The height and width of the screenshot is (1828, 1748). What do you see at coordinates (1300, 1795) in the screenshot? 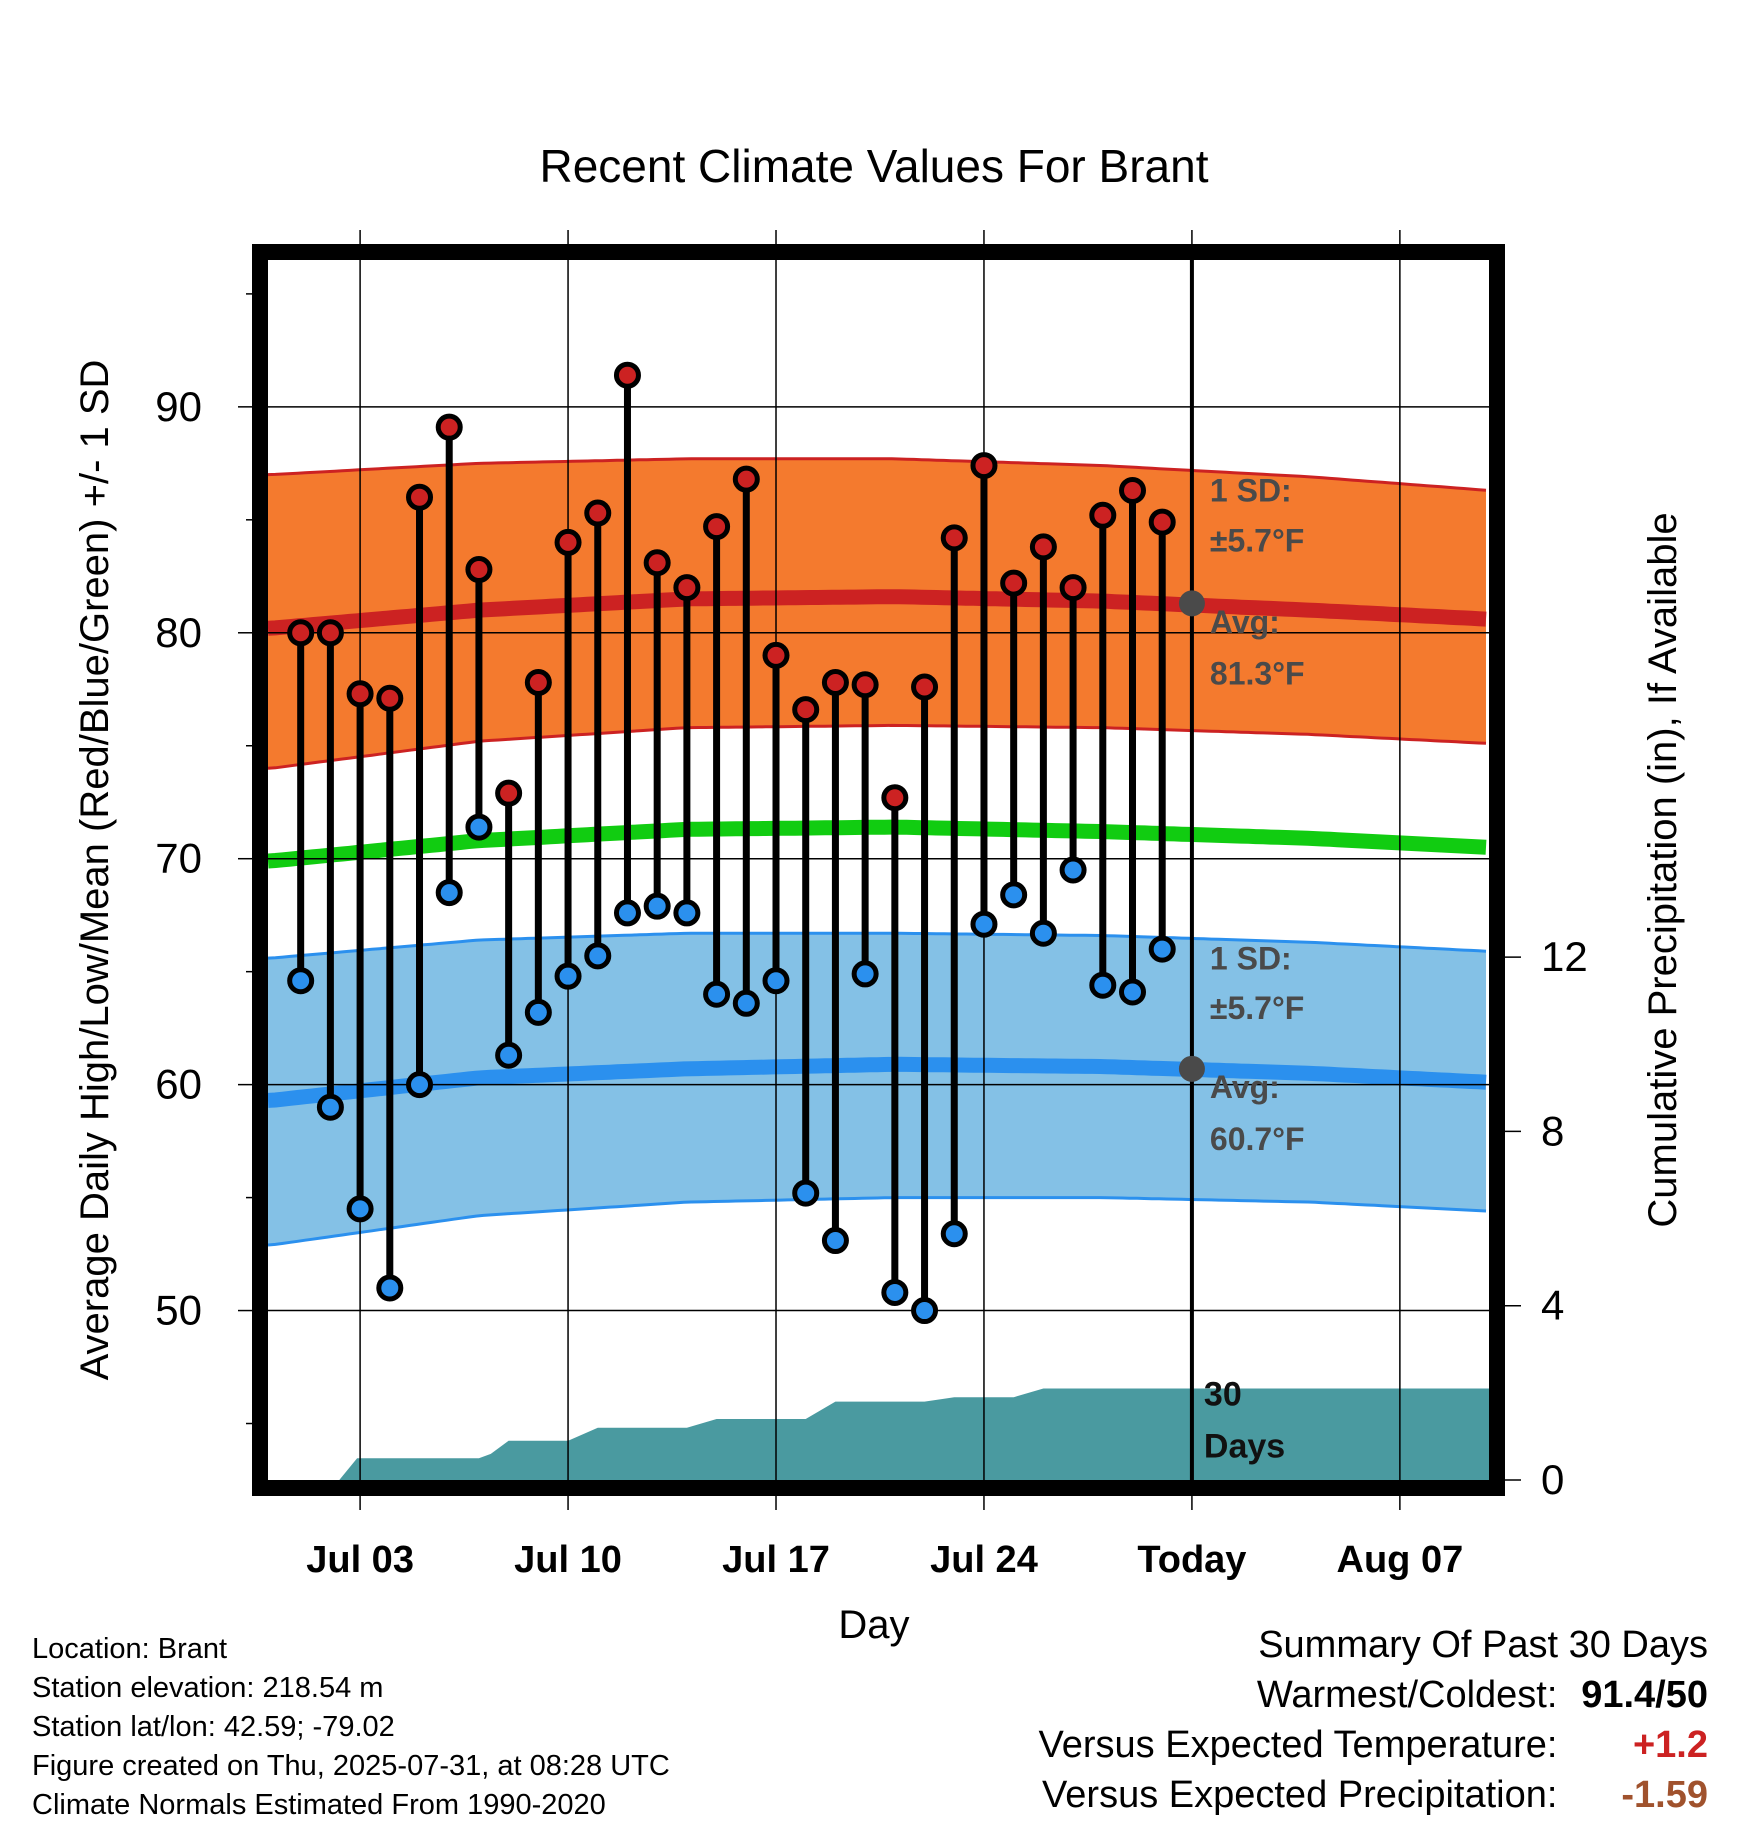
I see `precip-label: Versus Expected Precipitation:` at bounding box center [1300, 1795].